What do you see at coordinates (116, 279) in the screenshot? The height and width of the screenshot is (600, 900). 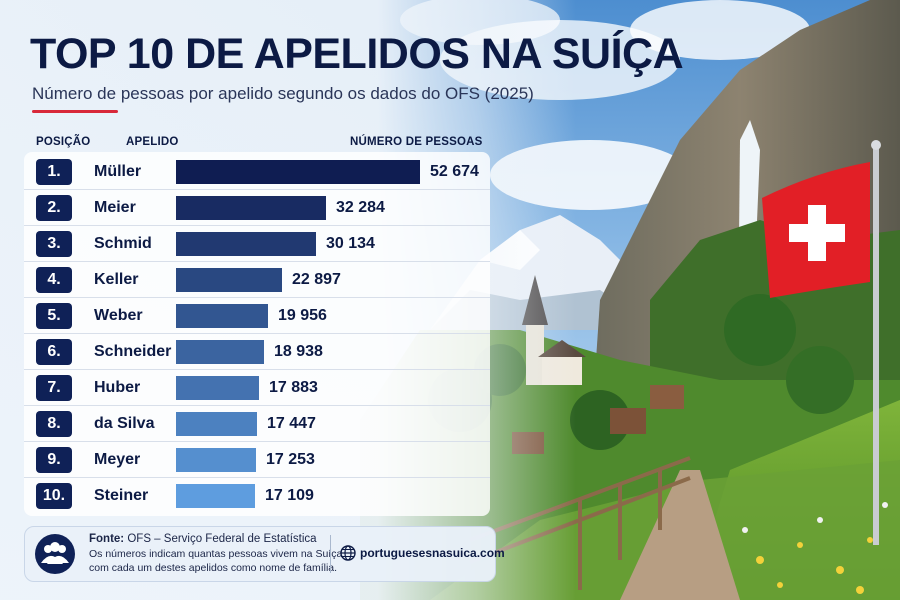 I see `surname-label: Keller` at bounding box center [116, 279].